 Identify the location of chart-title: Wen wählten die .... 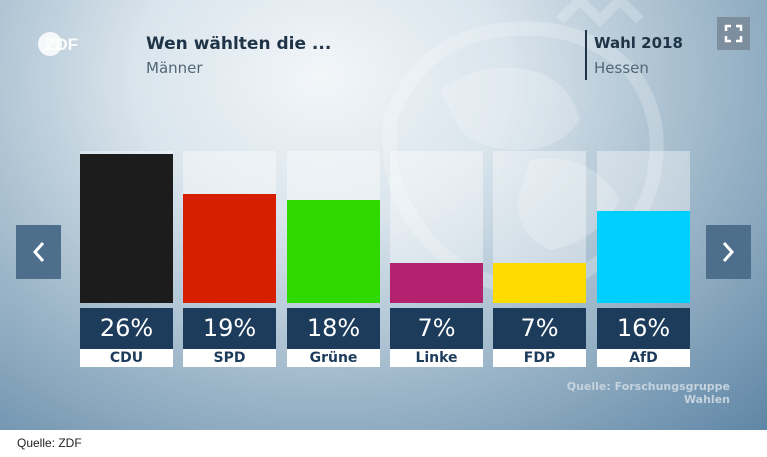
(239, 44).